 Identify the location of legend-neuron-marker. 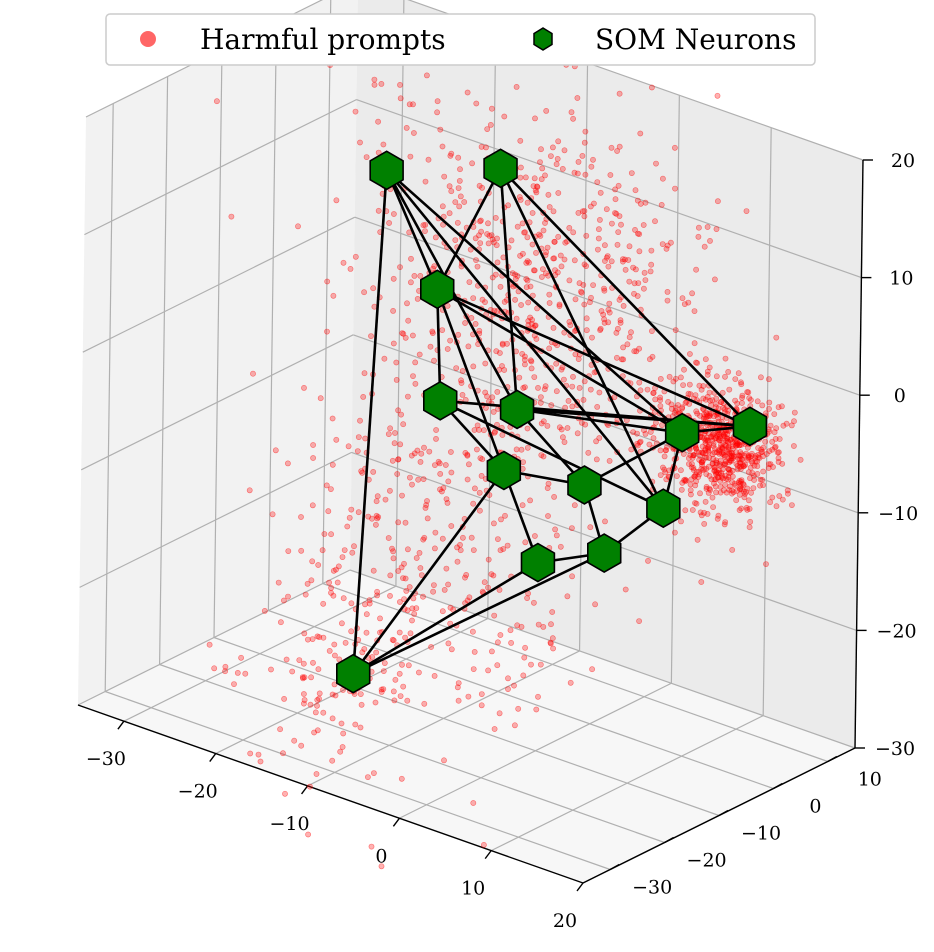
(543, 39).